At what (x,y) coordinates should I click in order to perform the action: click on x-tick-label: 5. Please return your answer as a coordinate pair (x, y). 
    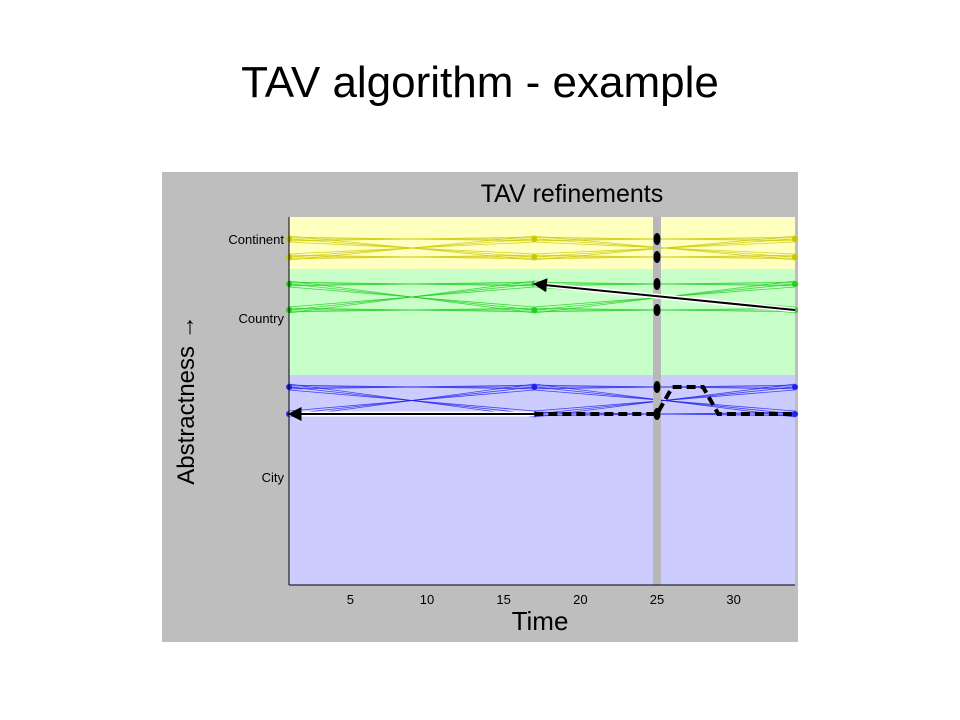
    Looking at the image, I should click on (350, 599).